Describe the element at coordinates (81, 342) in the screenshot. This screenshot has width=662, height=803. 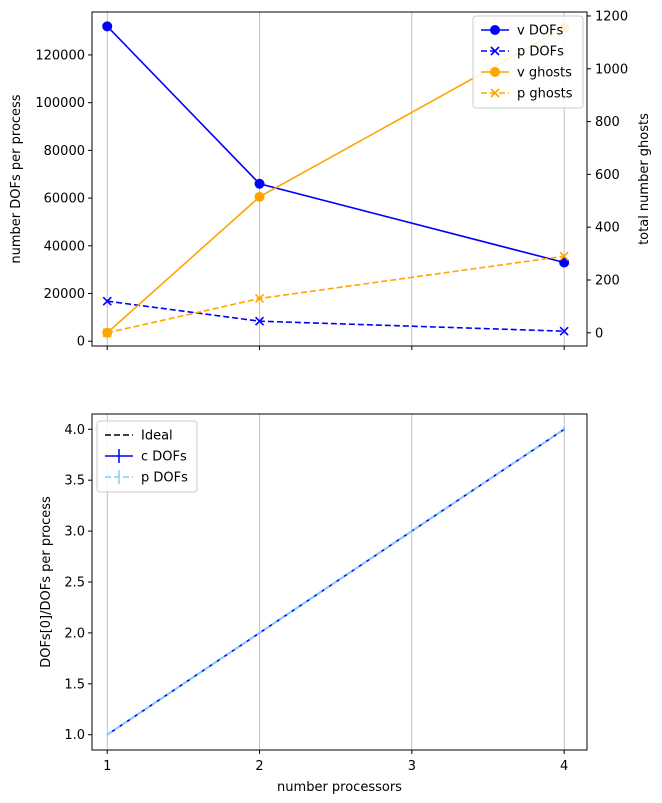
I see `y-tick-label: 0` at that location.